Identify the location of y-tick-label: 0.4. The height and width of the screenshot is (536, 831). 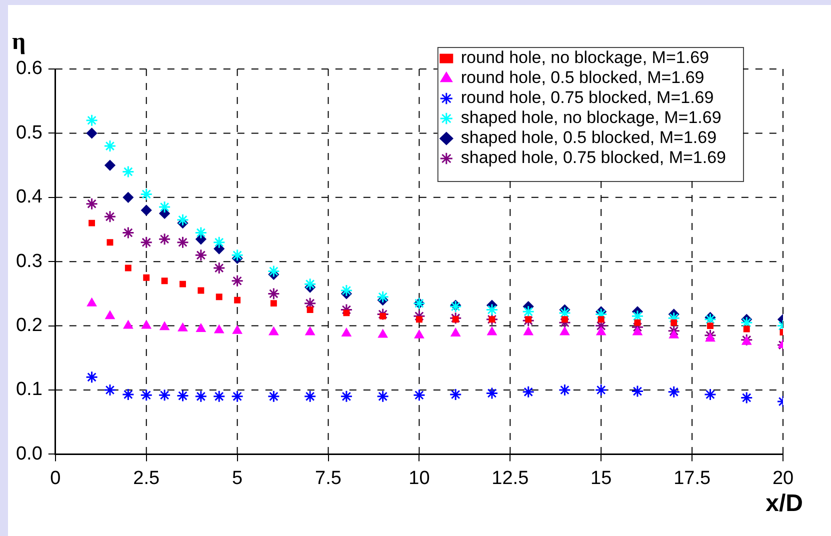
(29, 197).